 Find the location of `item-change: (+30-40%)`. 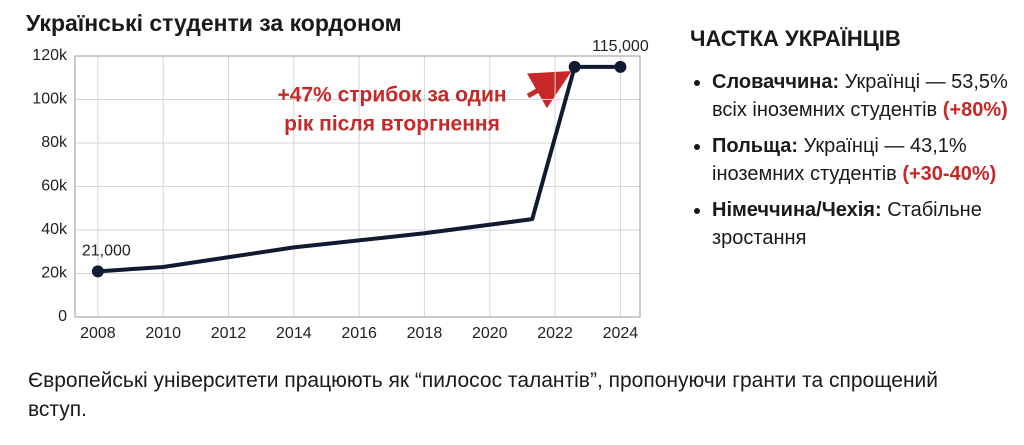

item-change: (+30-40%) is located at coordinates (949, 174).